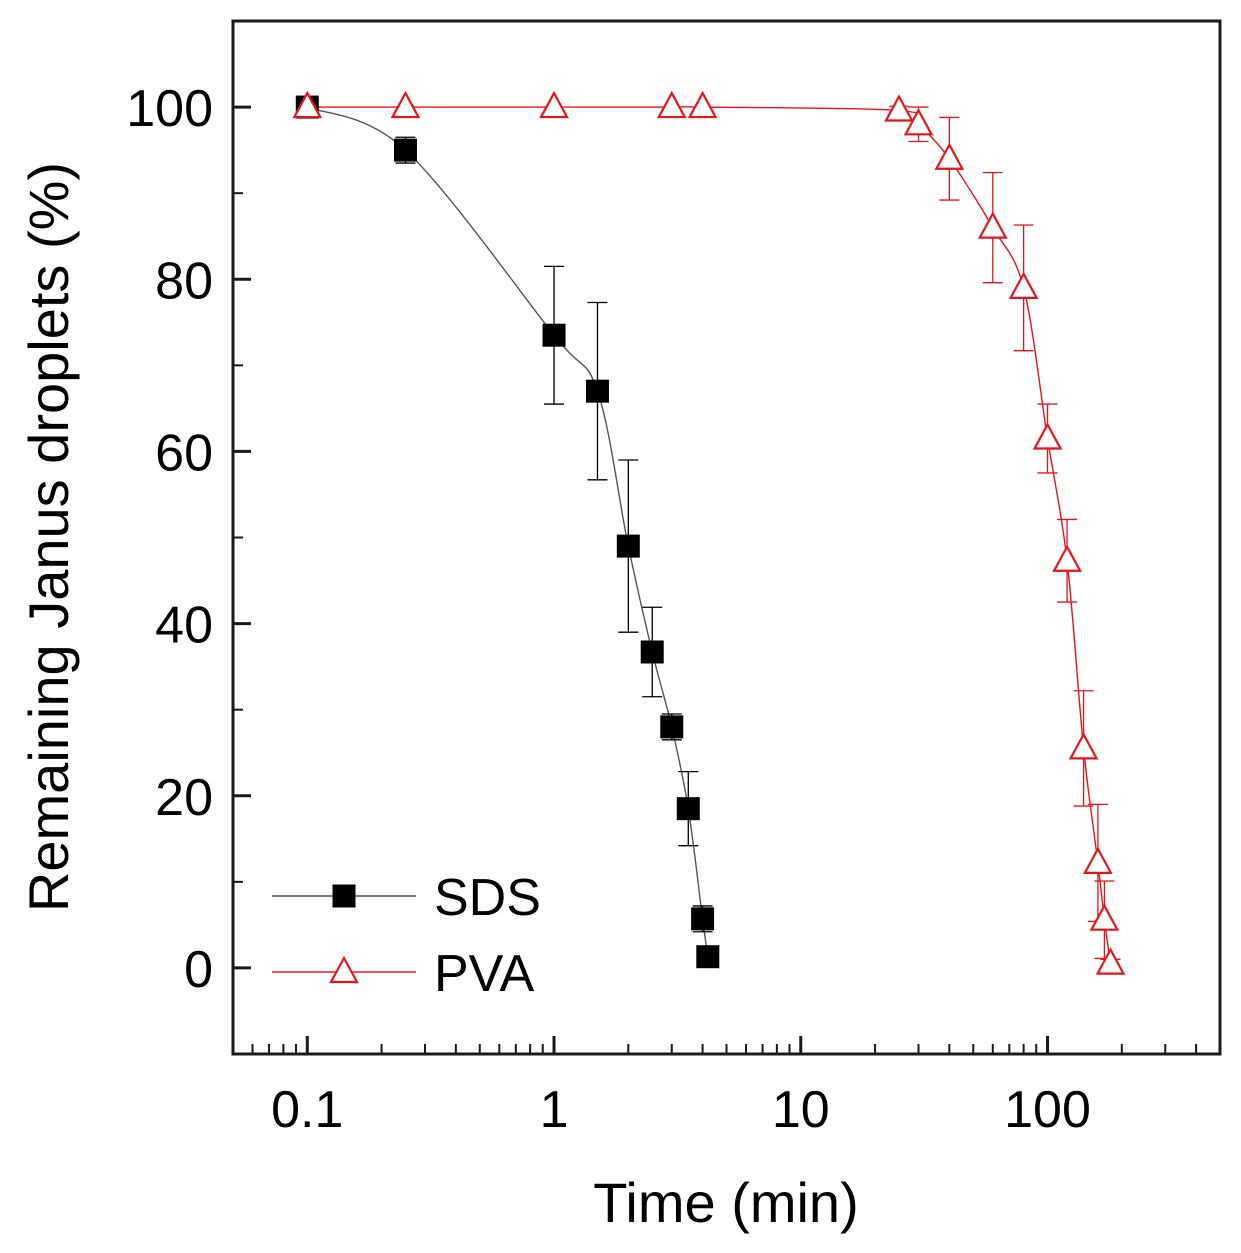  Describe the element at coordinates (169, 109) in the screenshot. I see `y-tick-label: 100` at that location.